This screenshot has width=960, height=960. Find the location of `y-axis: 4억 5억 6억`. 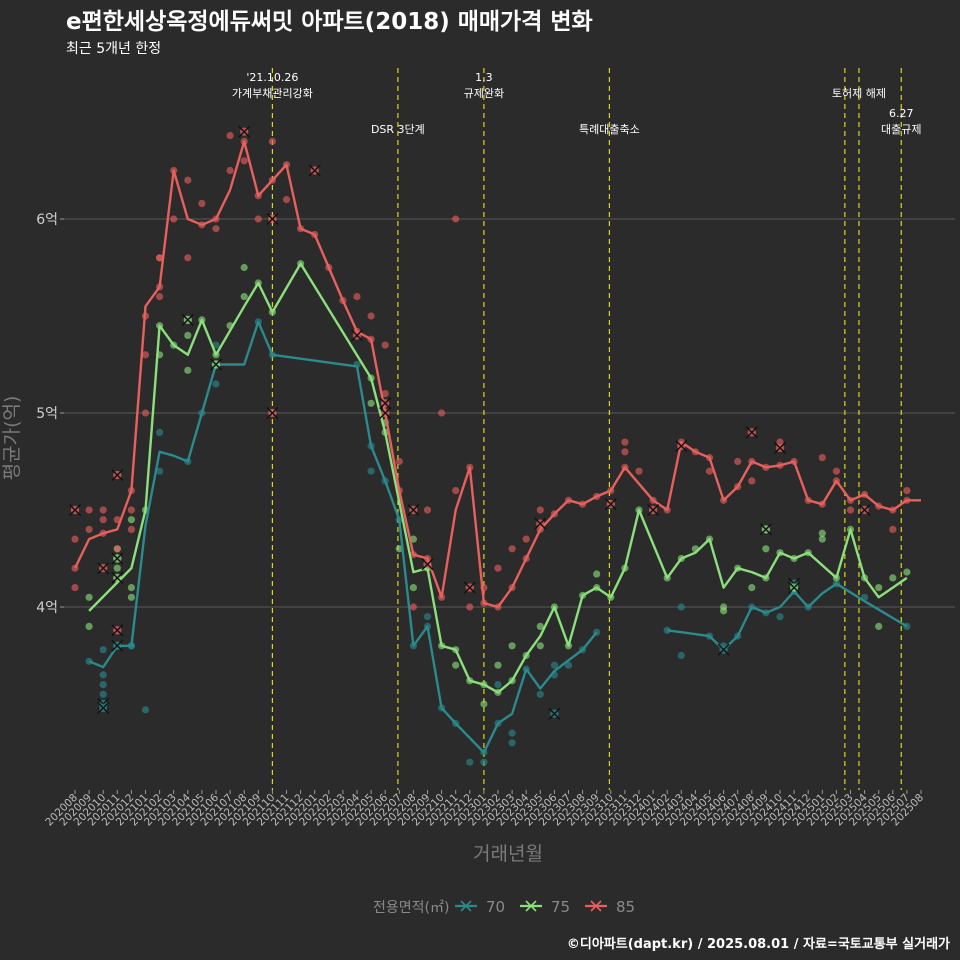

y-axis: 4억 5억 6억 is located at coordinates (50, 414).